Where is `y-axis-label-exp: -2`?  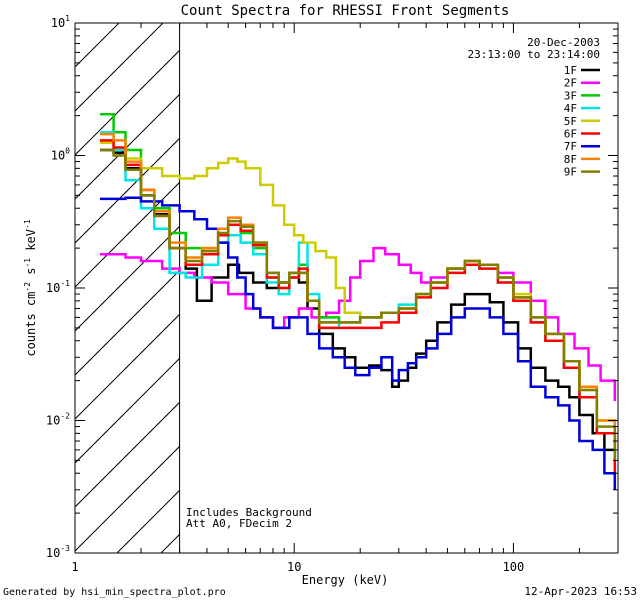
y-axis-label-exp: -2 is located at coordinates (27, 287).